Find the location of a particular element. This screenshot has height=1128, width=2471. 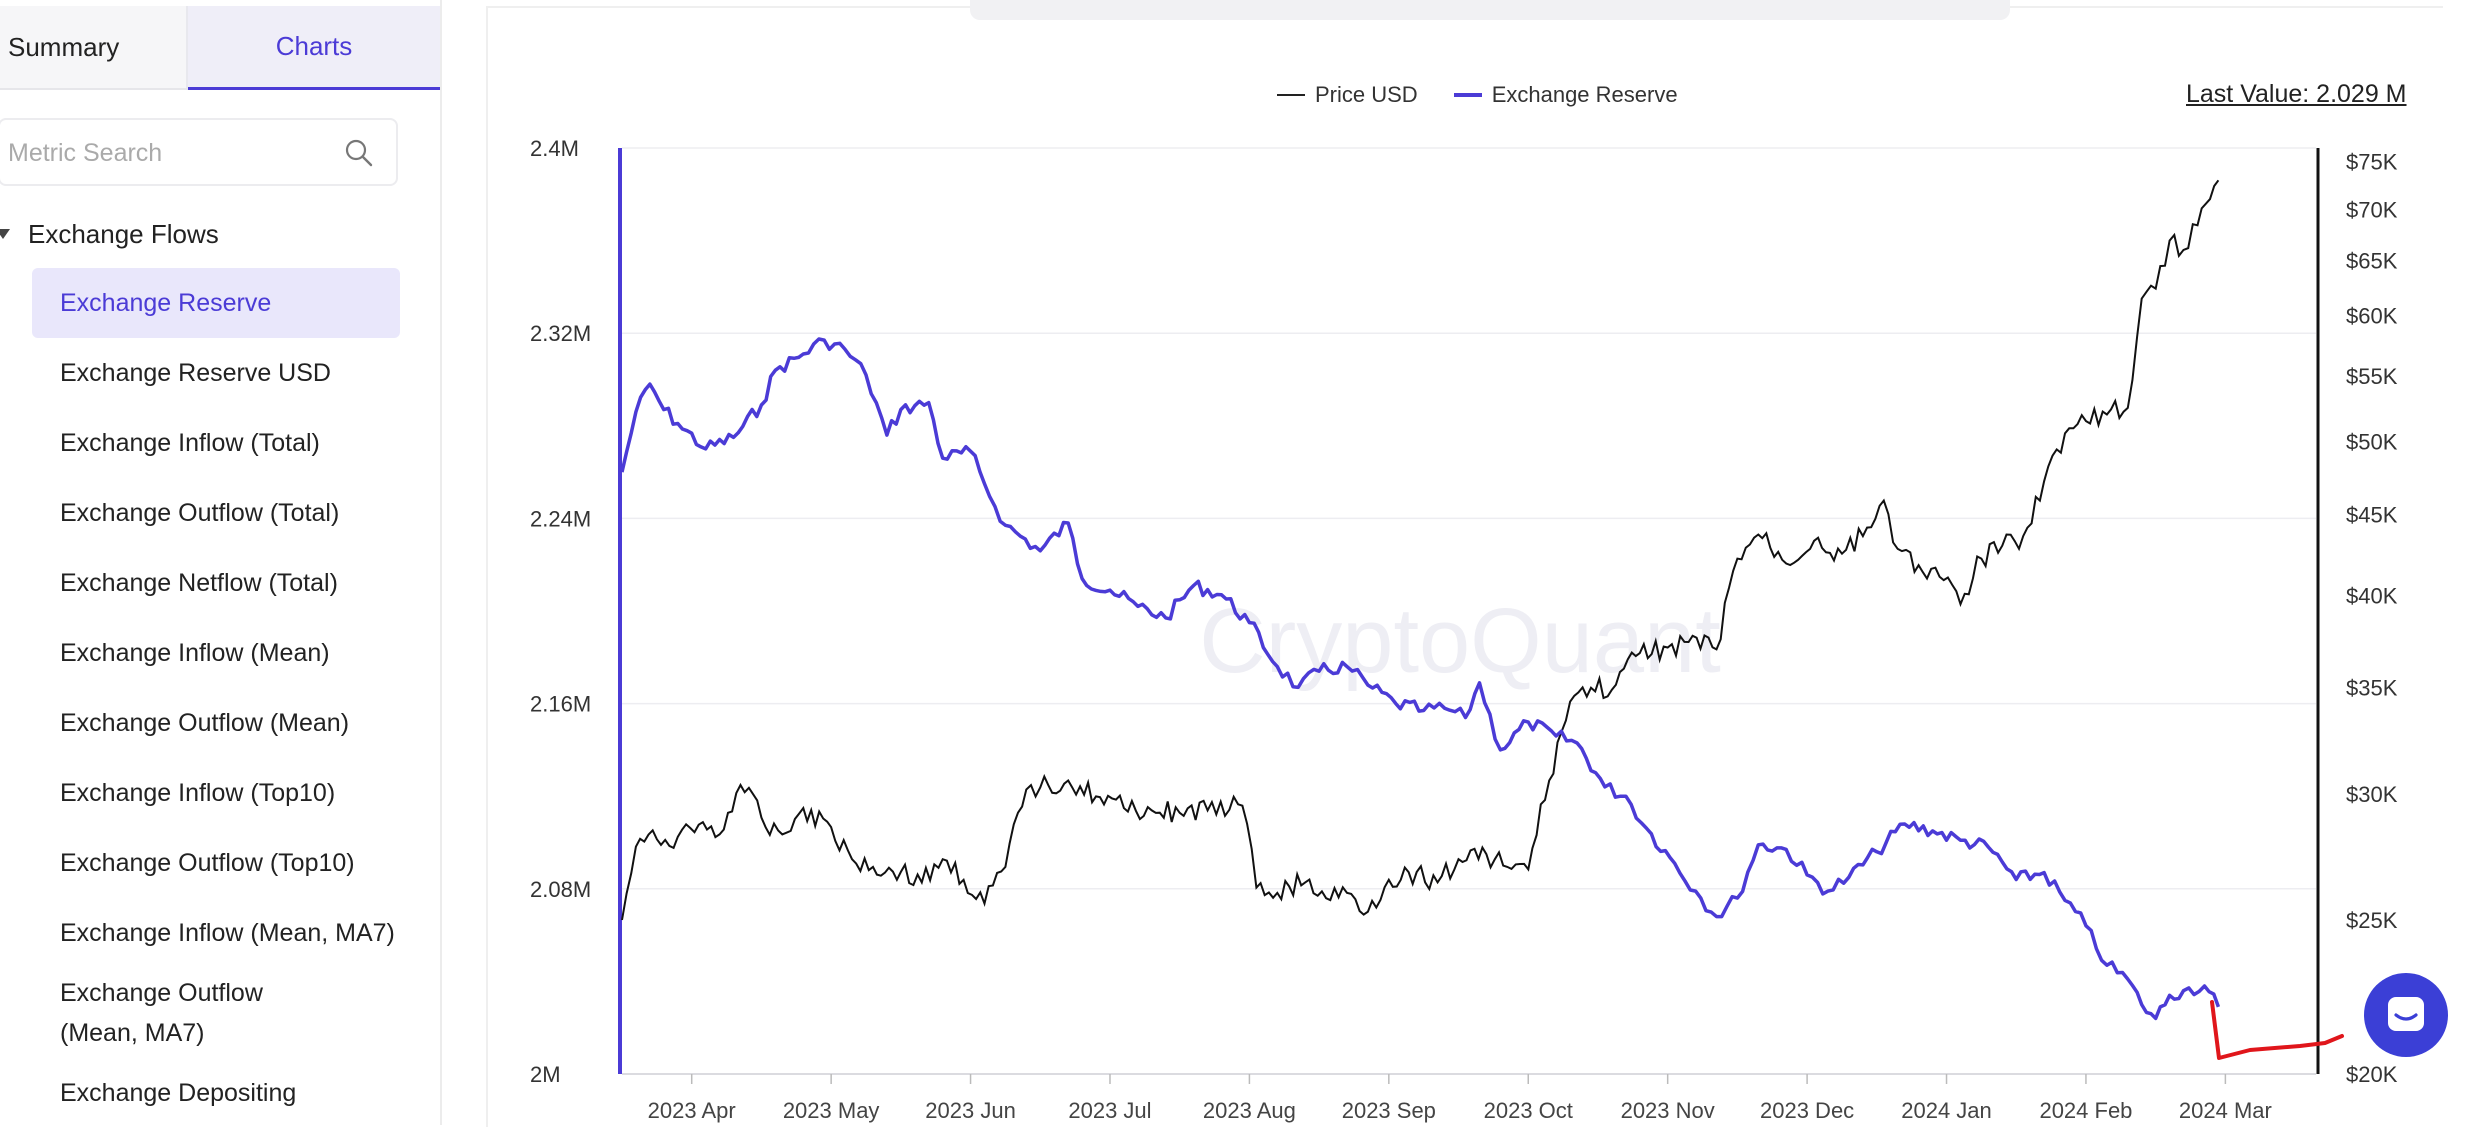

x-tick-label: 2023 Aug is located at coordinates (1249, 1110).